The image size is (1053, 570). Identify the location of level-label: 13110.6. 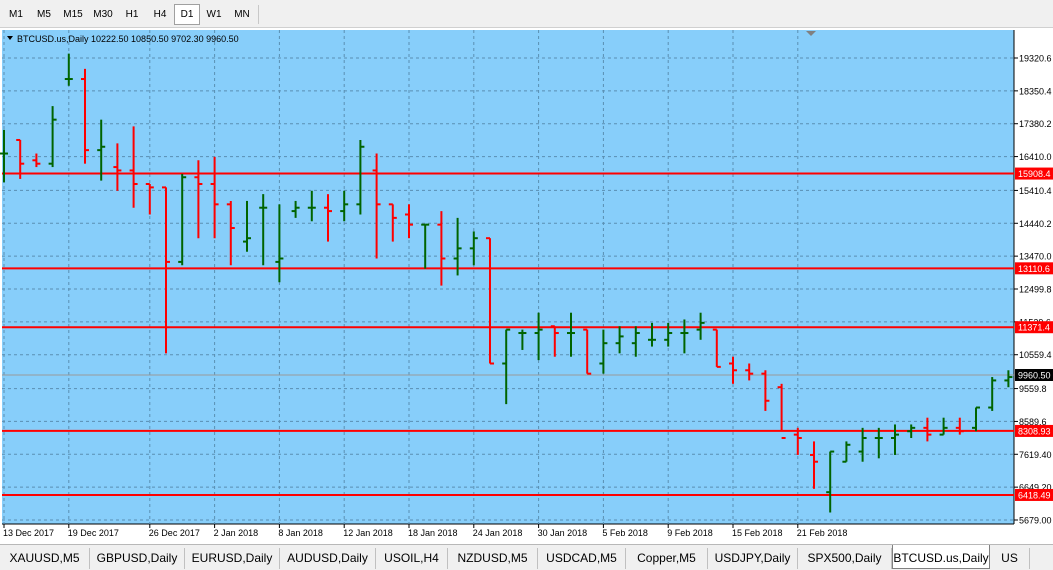
(1034, 269).